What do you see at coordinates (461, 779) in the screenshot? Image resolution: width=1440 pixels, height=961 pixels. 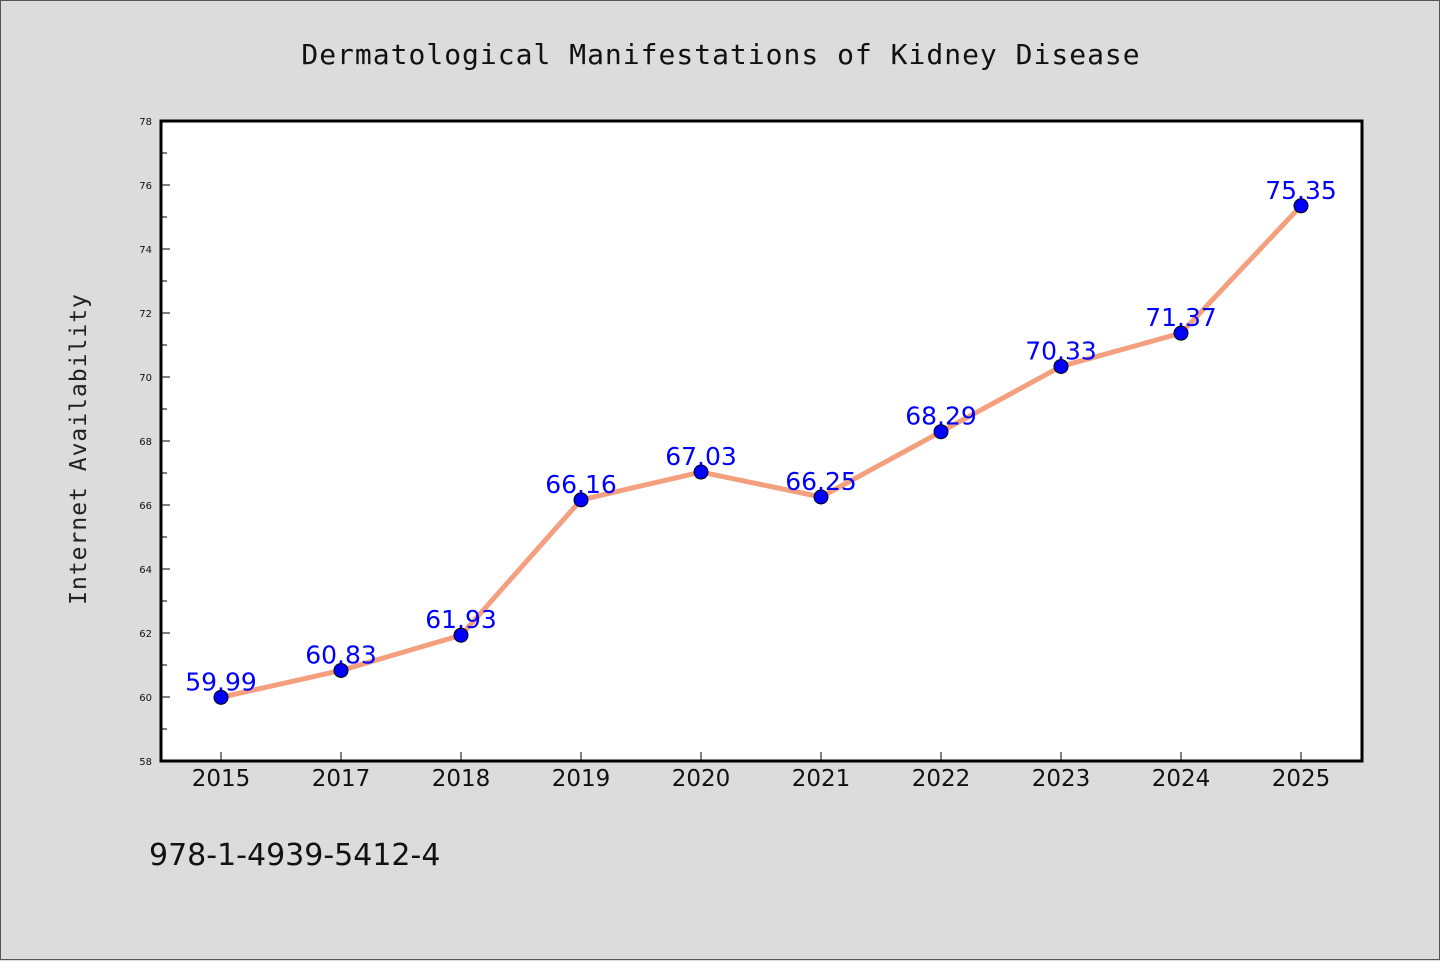 I see `x-tick-label: 2018` at bounding box center [461, 779].